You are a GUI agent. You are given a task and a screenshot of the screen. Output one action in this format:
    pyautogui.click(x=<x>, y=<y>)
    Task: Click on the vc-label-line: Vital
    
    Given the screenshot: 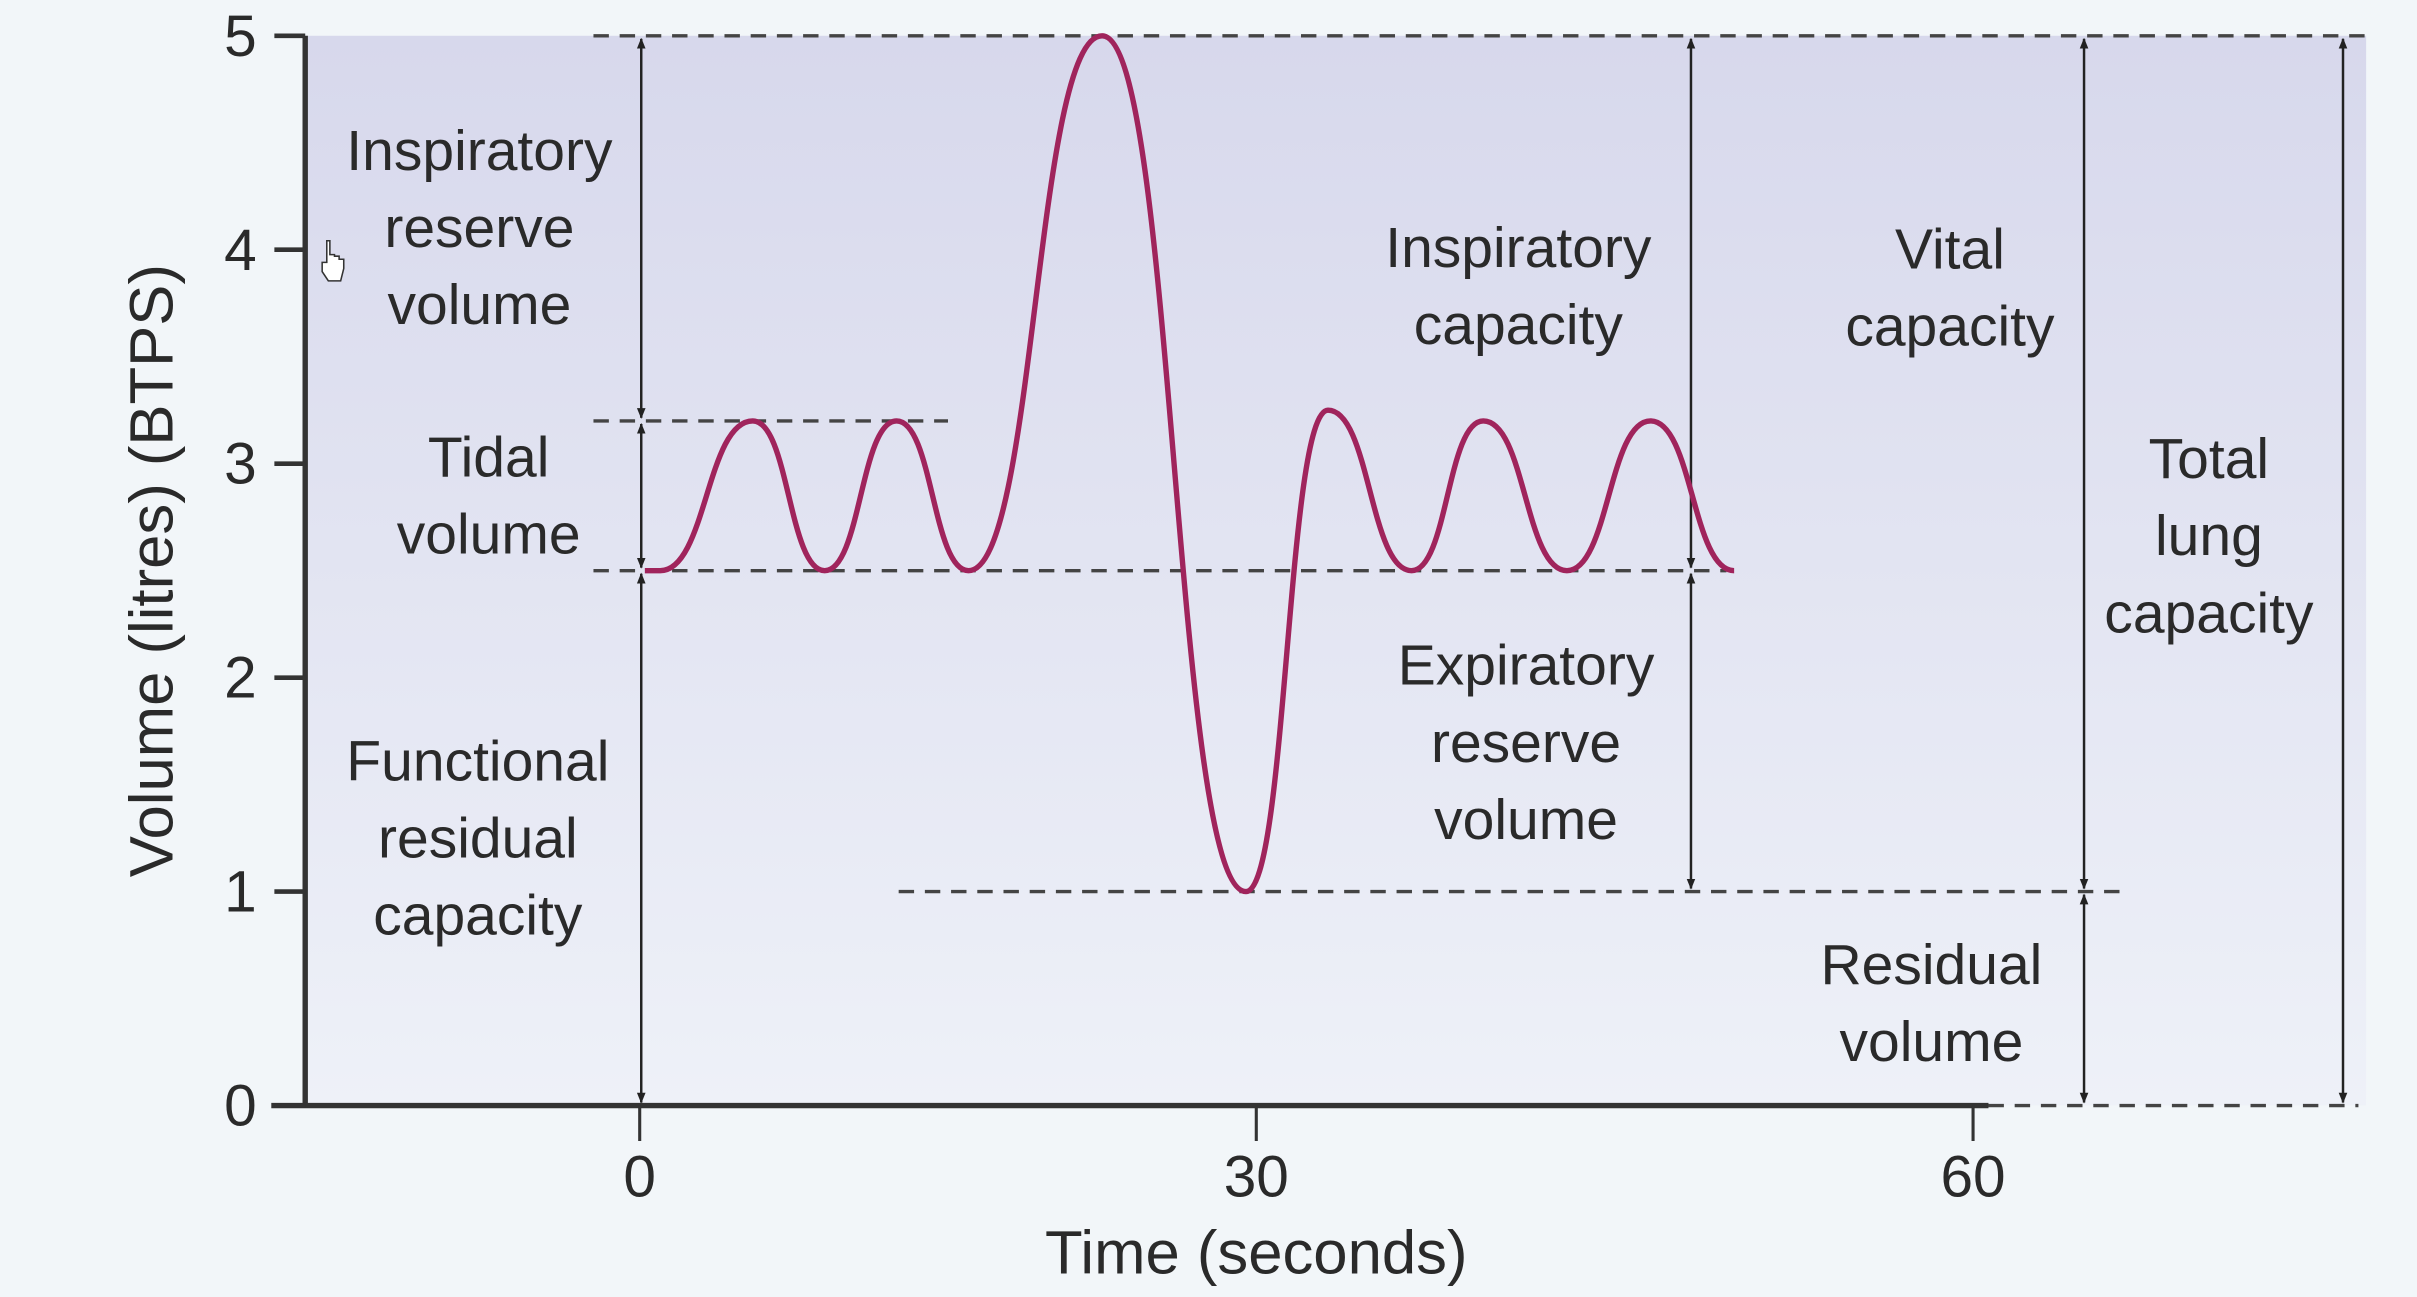 What is the action you would take?
    pyautogui.click(x=1950, y=250)
    